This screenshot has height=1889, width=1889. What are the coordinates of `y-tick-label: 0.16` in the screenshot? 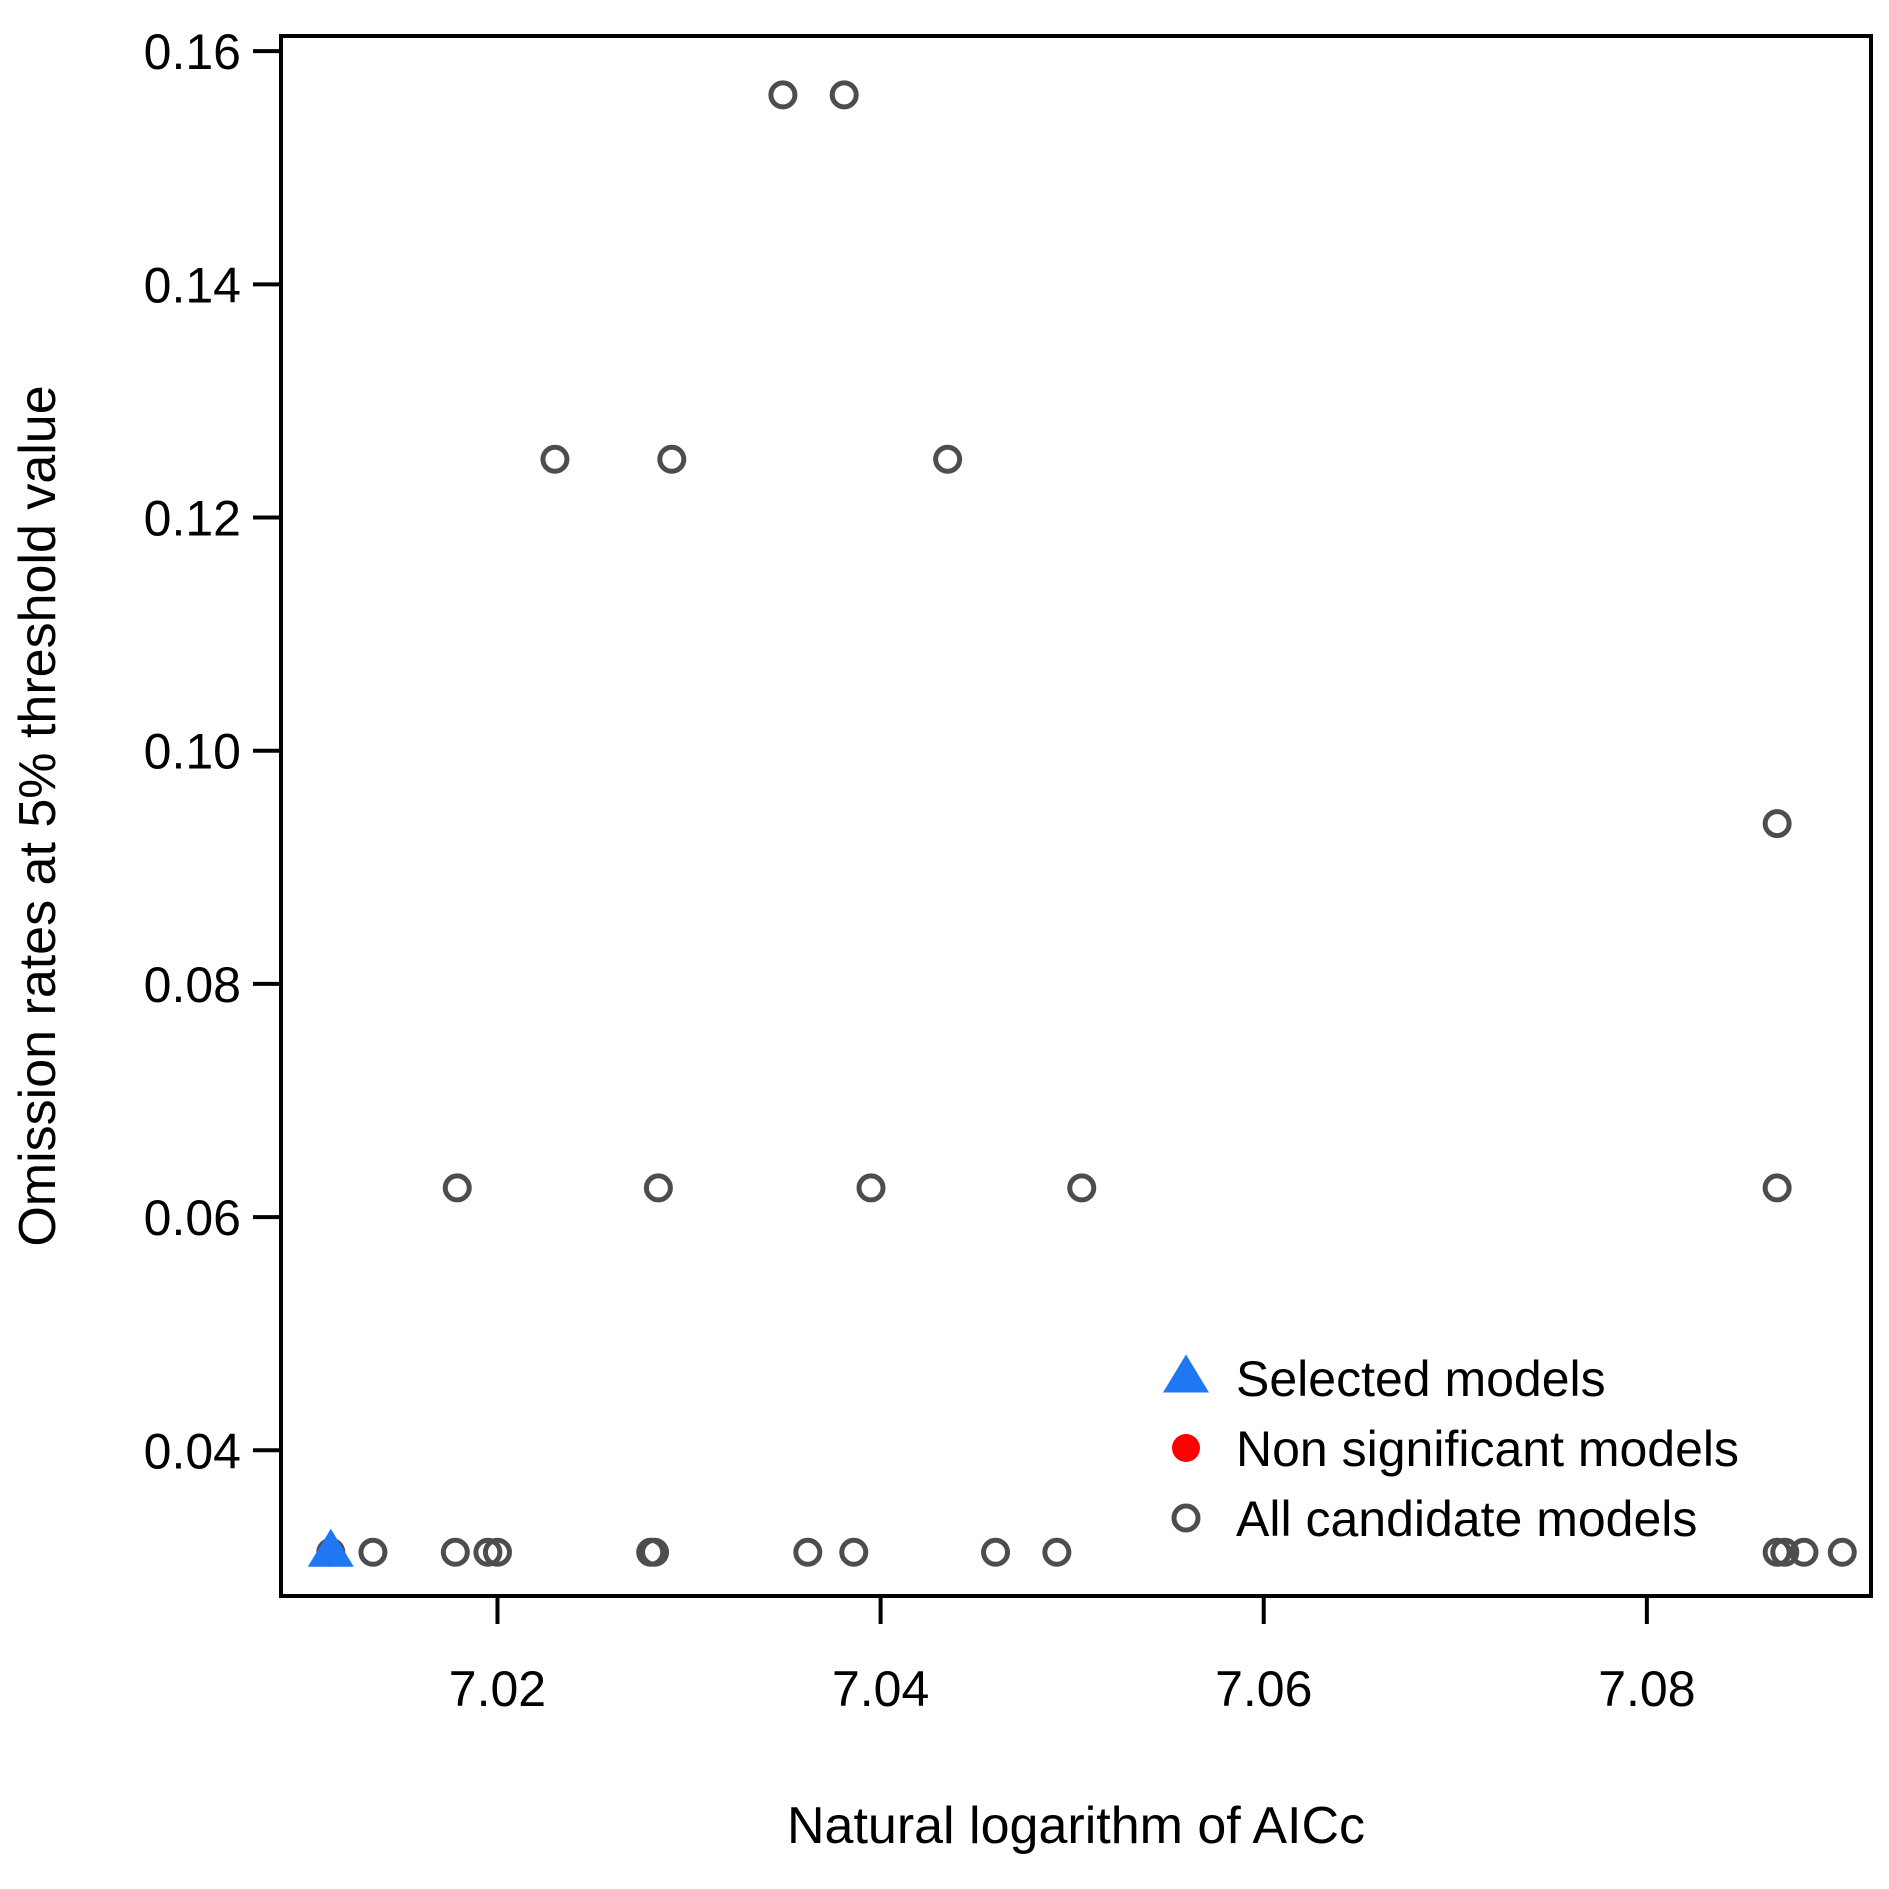 It's located at (192, 52).